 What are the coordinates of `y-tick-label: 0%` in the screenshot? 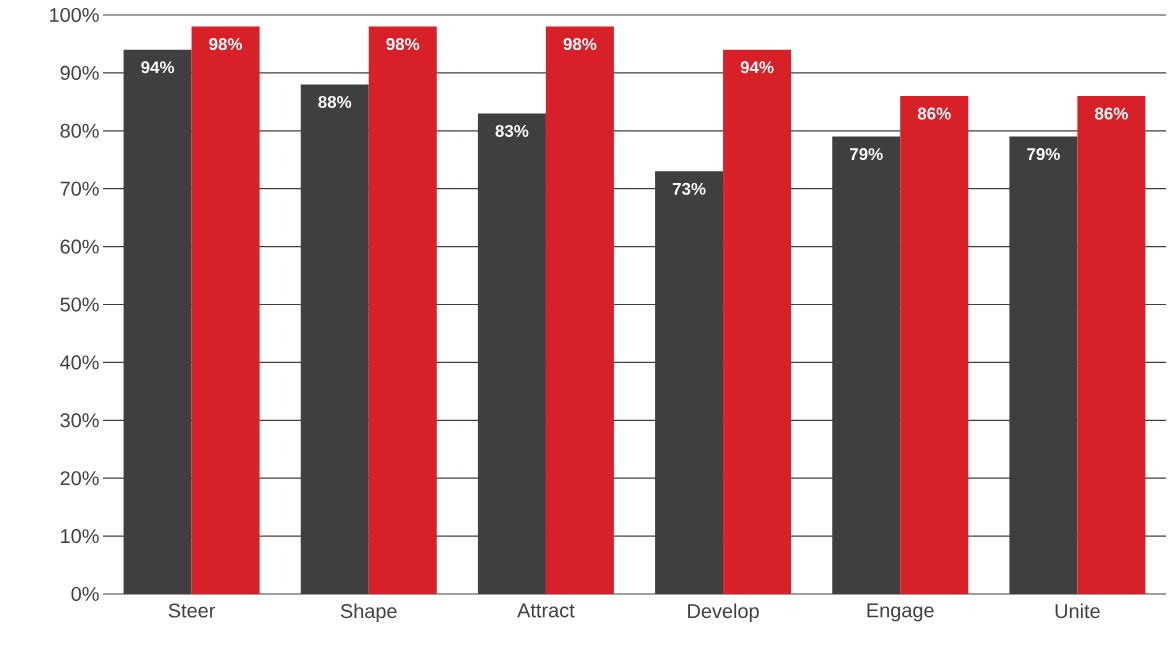 It's located at (85, 594).